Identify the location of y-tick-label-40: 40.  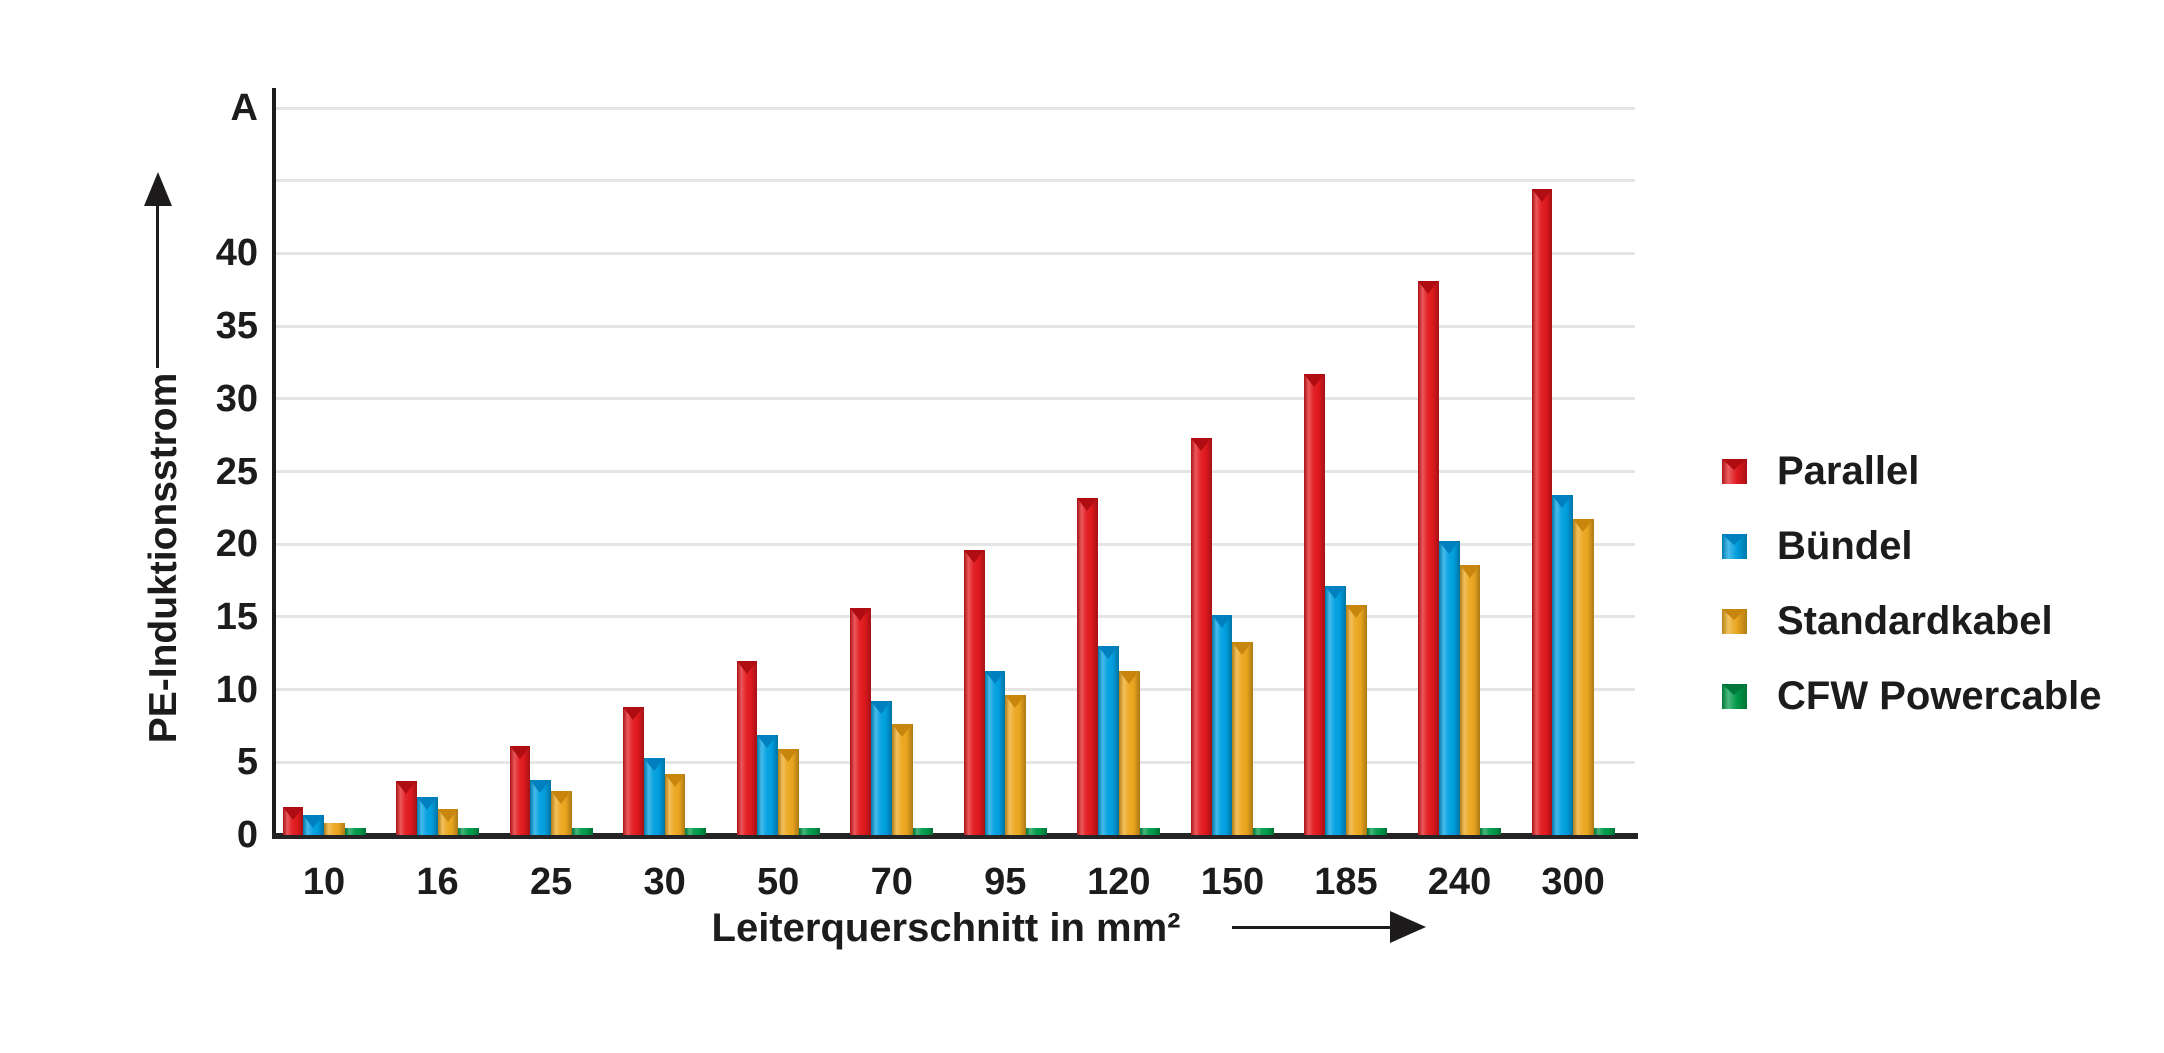
(236, 253).